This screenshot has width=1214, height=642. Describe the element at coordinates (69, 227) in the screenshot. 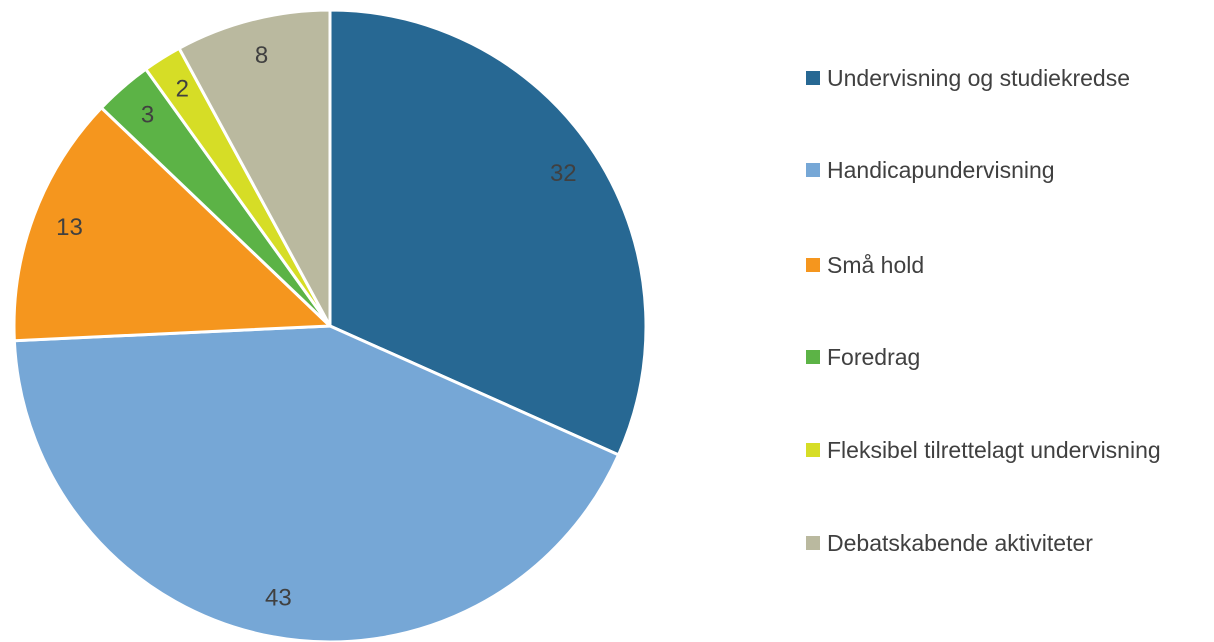

I see `data-label: 13` at that location.